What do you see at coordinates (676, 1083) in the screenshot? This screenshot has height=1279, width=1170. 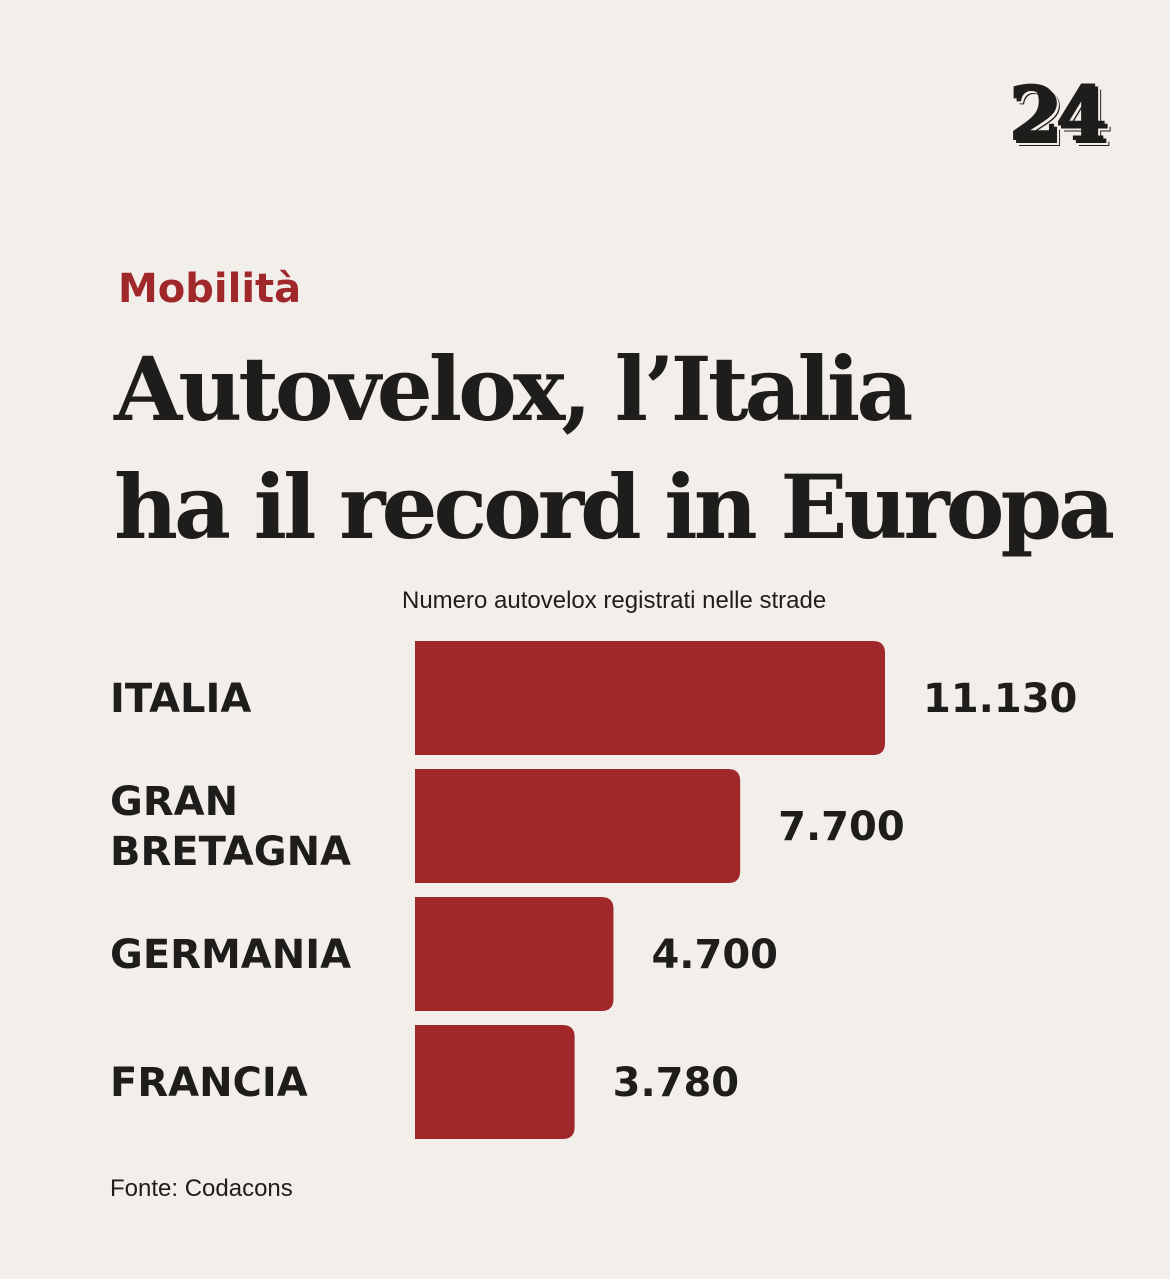 I see `value-label-3: 3.780` at bounding box center [676, 1083].